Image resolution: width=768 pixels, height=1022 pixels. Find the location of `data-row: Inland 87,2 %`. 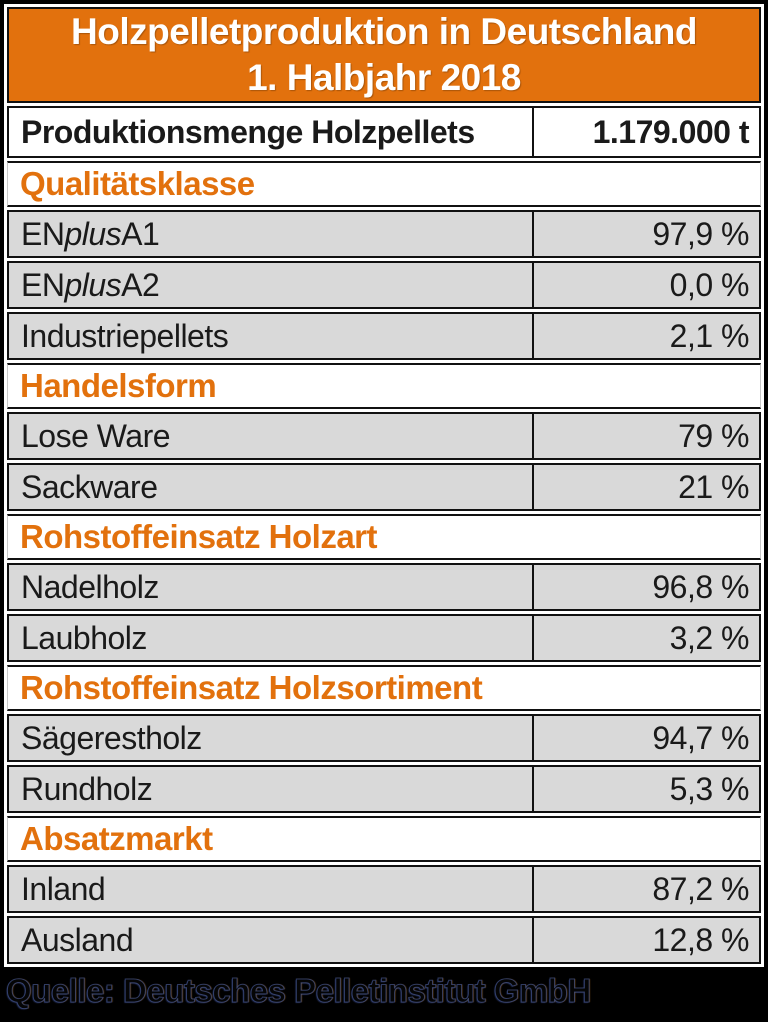

data-row: Inland 87,2 % is located at coordinates (384, 889).